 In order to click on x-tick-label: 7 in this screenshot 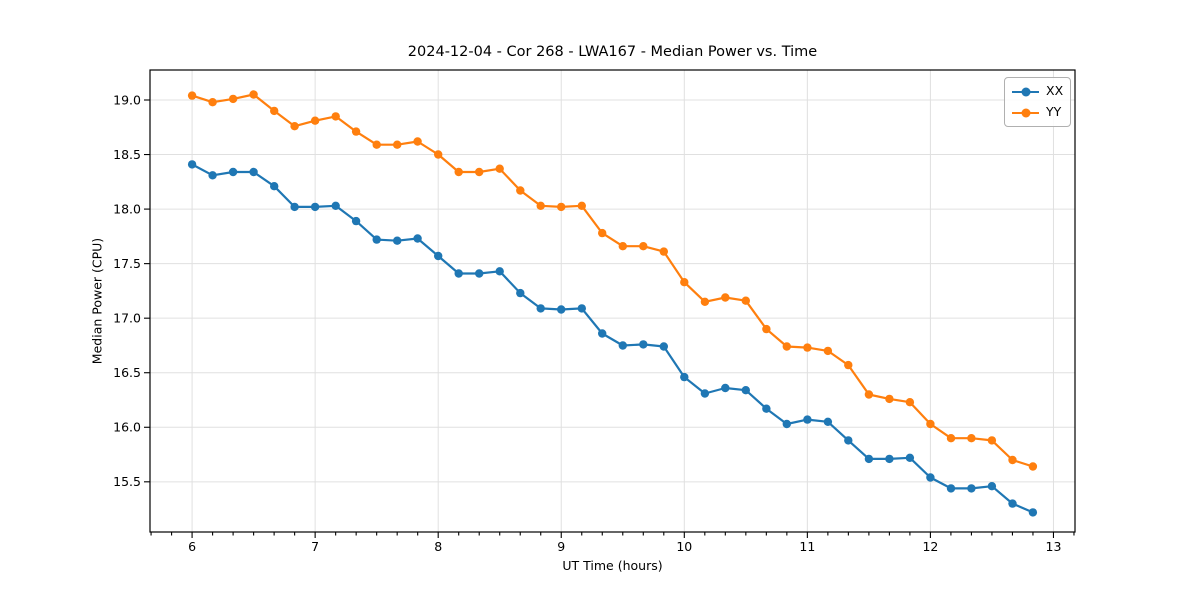, I will do `click(315, 546)`.